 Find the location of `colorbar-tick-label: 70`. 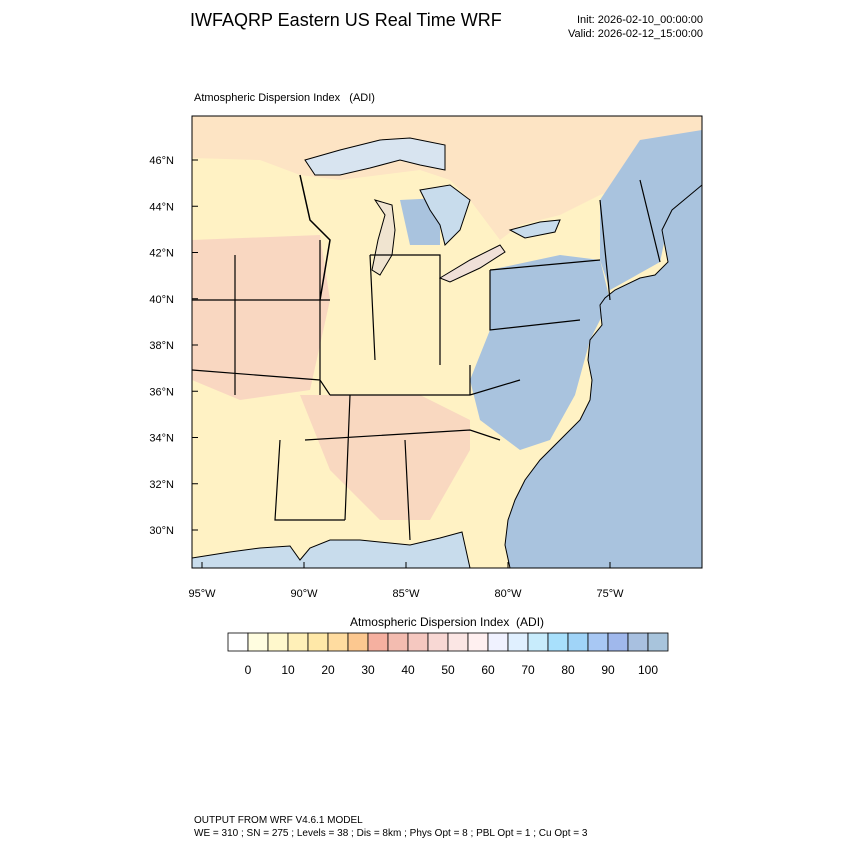

colorbar-tick-label: 70 is located at coordinates (528, 670).